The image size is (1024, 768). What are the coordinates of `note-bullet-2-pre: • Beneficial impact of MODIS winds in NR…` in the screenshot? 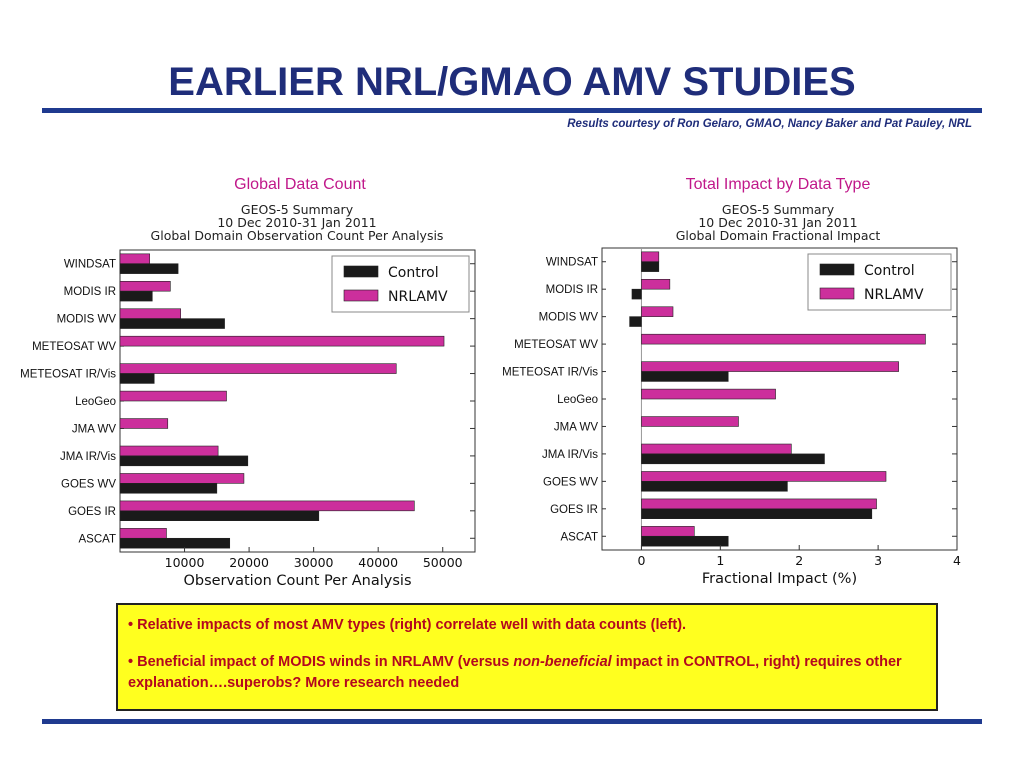 It's located at (321, 662).